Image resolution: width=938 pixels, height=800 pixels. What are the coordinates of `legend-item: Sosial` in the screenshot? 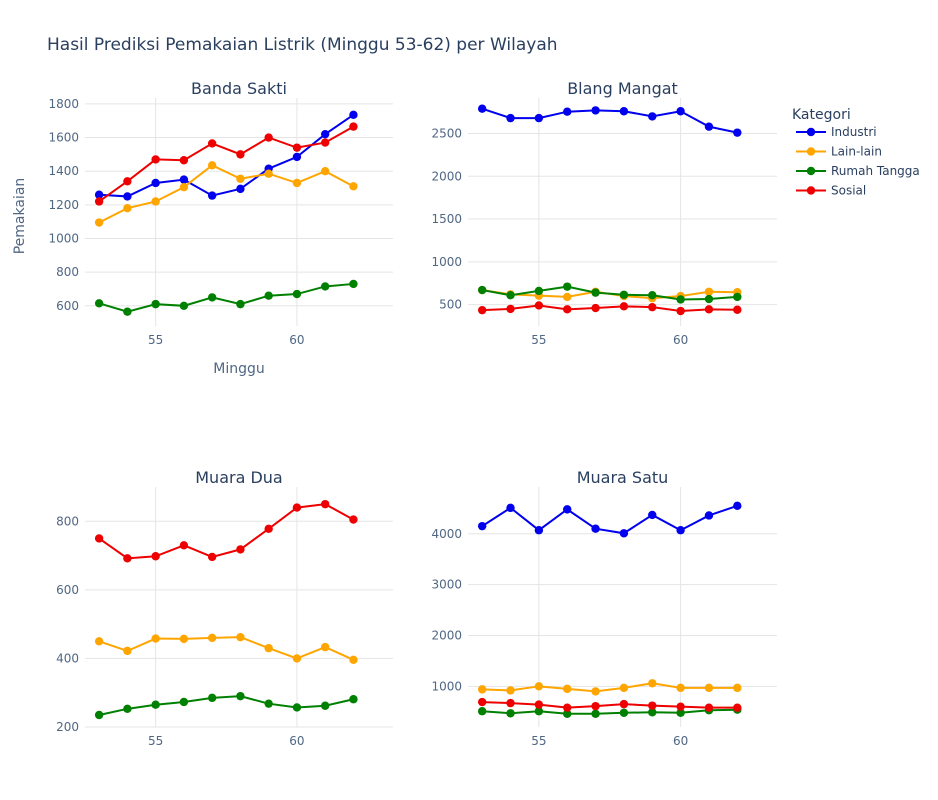 It's located at (831, 191).